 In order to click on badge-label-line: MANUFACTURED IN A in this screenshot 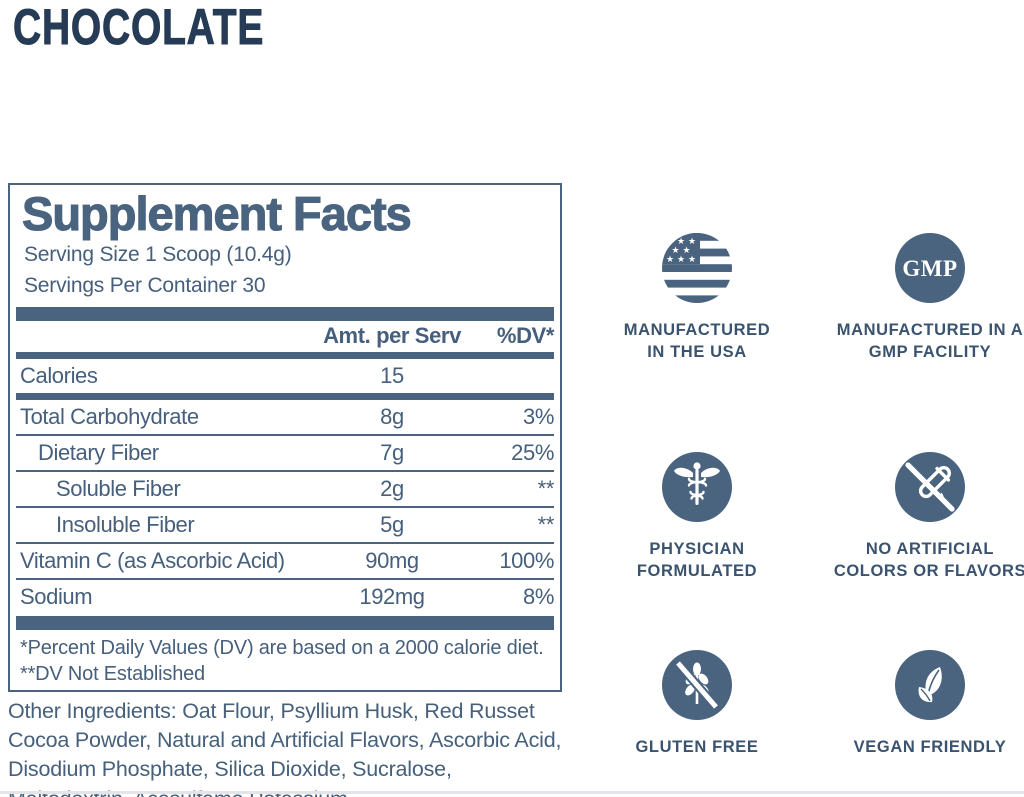, I will do `click(930, 330)`.